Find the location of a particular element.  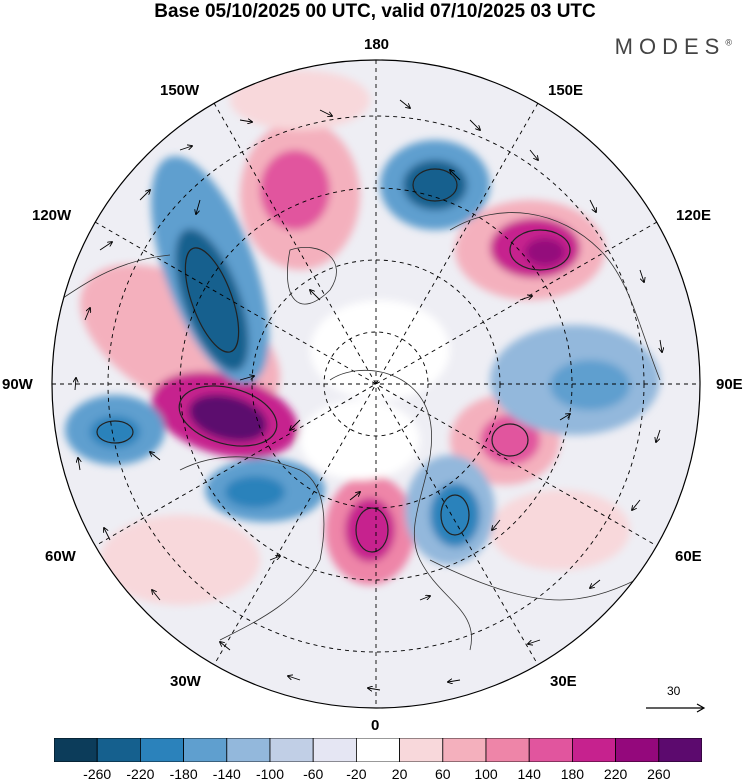

lon-label-150e: 150E is located at coordinates (566, 90).